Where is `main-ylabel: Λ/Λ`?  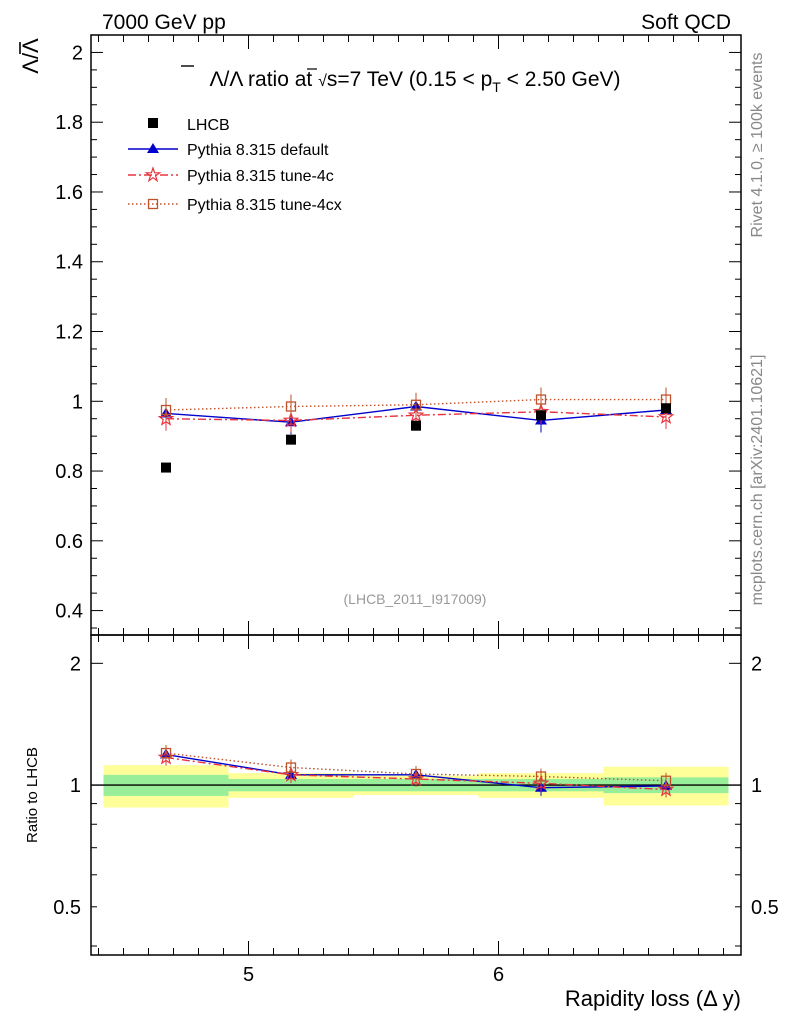
main-ylabel: Λ/Λ is located at coordinates (30, 56).